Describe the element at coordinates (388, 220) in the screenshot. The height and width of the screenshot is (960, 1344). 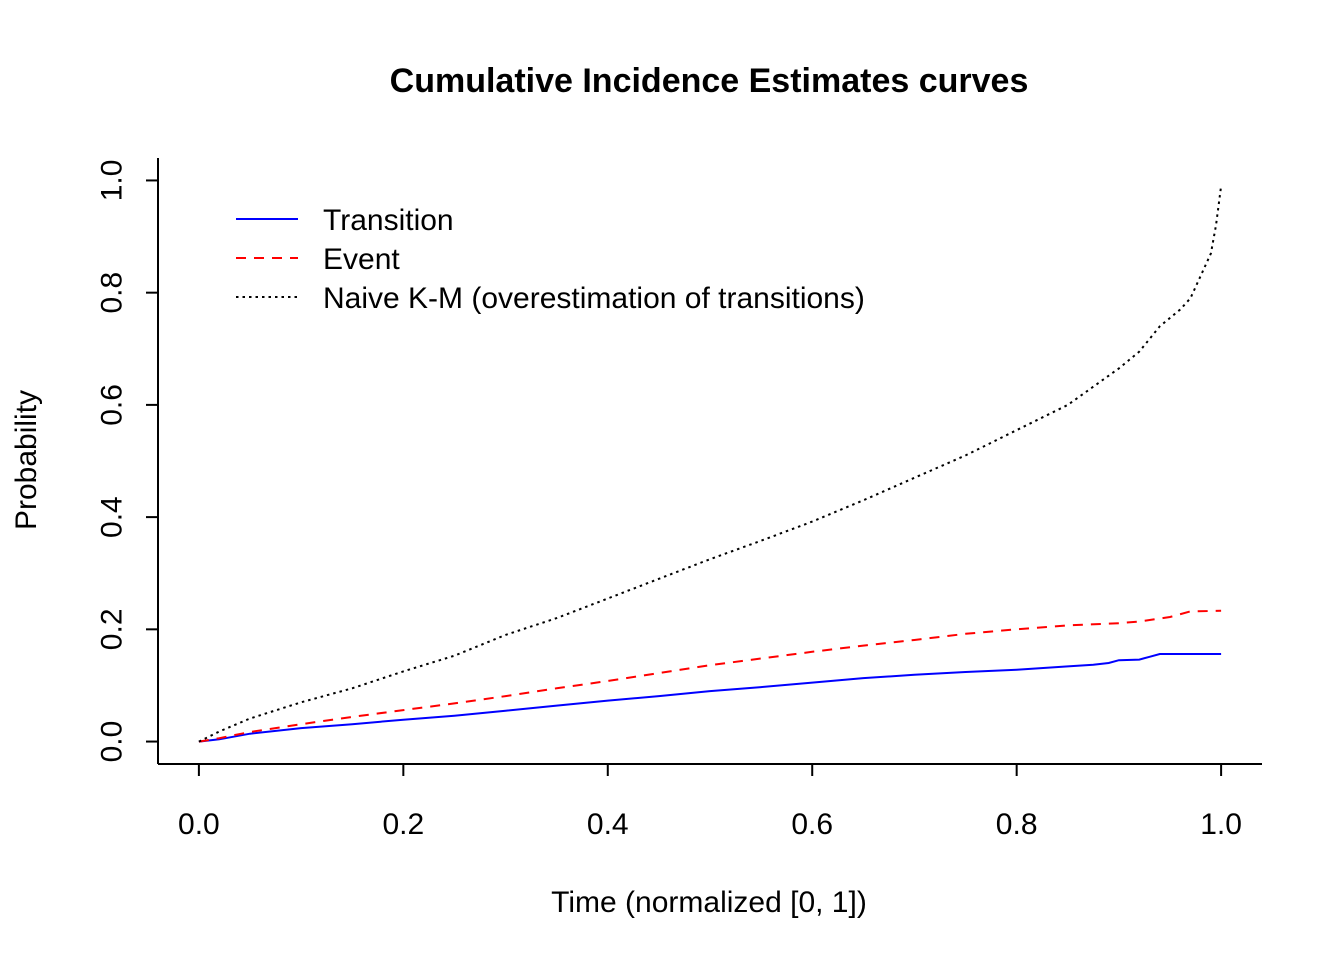
I see `legend-label-1: Transition` at that location.